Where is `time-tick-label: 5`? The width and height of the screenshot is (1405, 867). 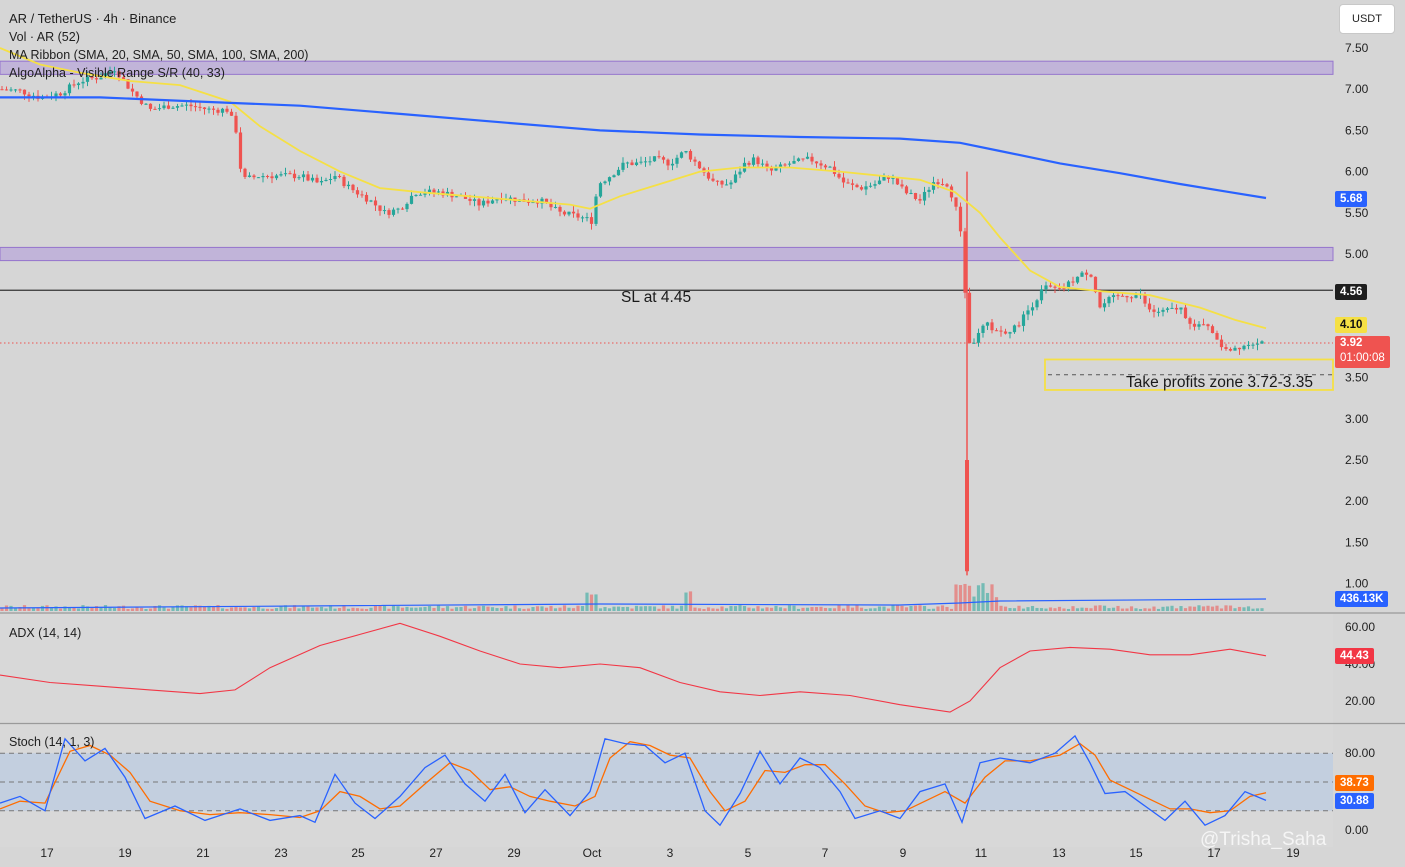 time-tick-label: 5 is located at coordinates (748, 853).